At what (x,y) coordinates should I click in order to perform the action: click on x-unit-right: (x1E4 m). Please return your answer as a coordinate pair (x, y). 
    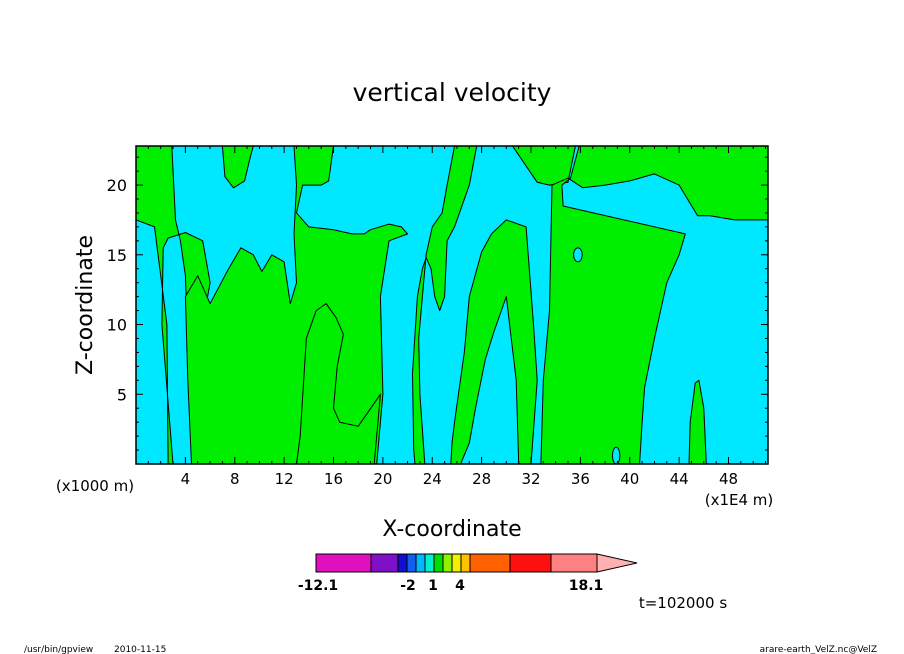
    Looking at the image, I should click on (739, 500).